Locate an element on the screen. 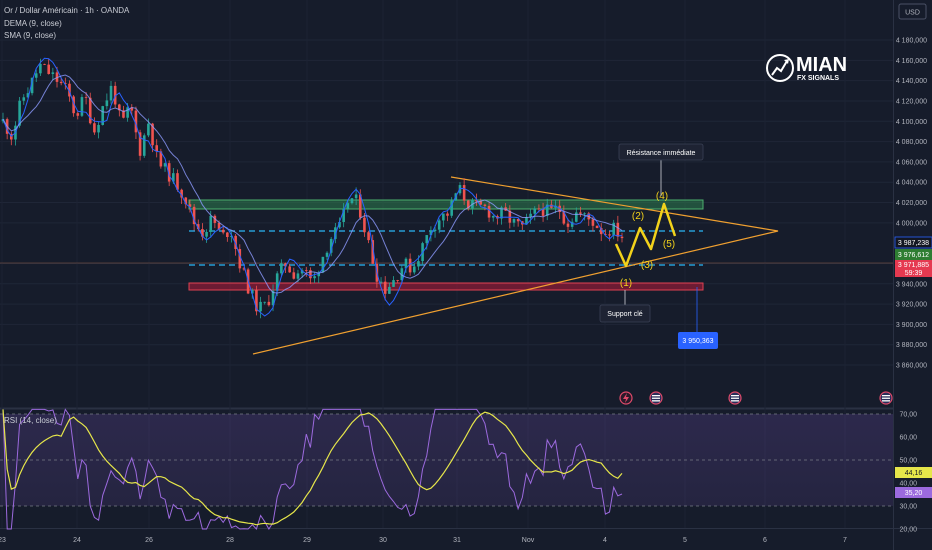 This screenshot has width=932, height=550. support-callout-box is located at coordinates (625, 313).